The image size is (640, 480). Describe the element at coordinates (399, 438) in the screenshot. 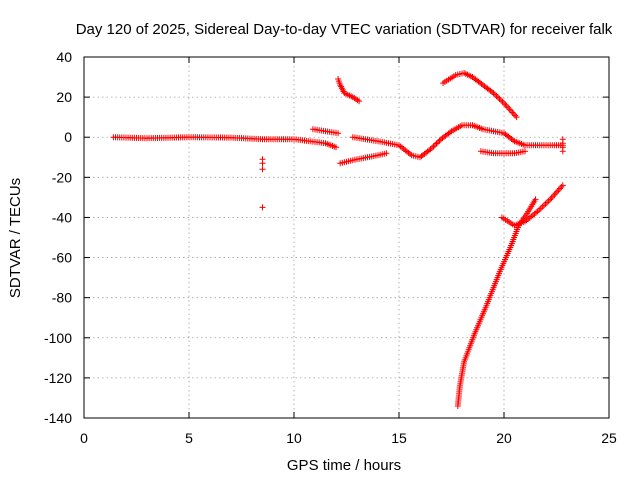

I see `x-tick-label: 15` at that location.